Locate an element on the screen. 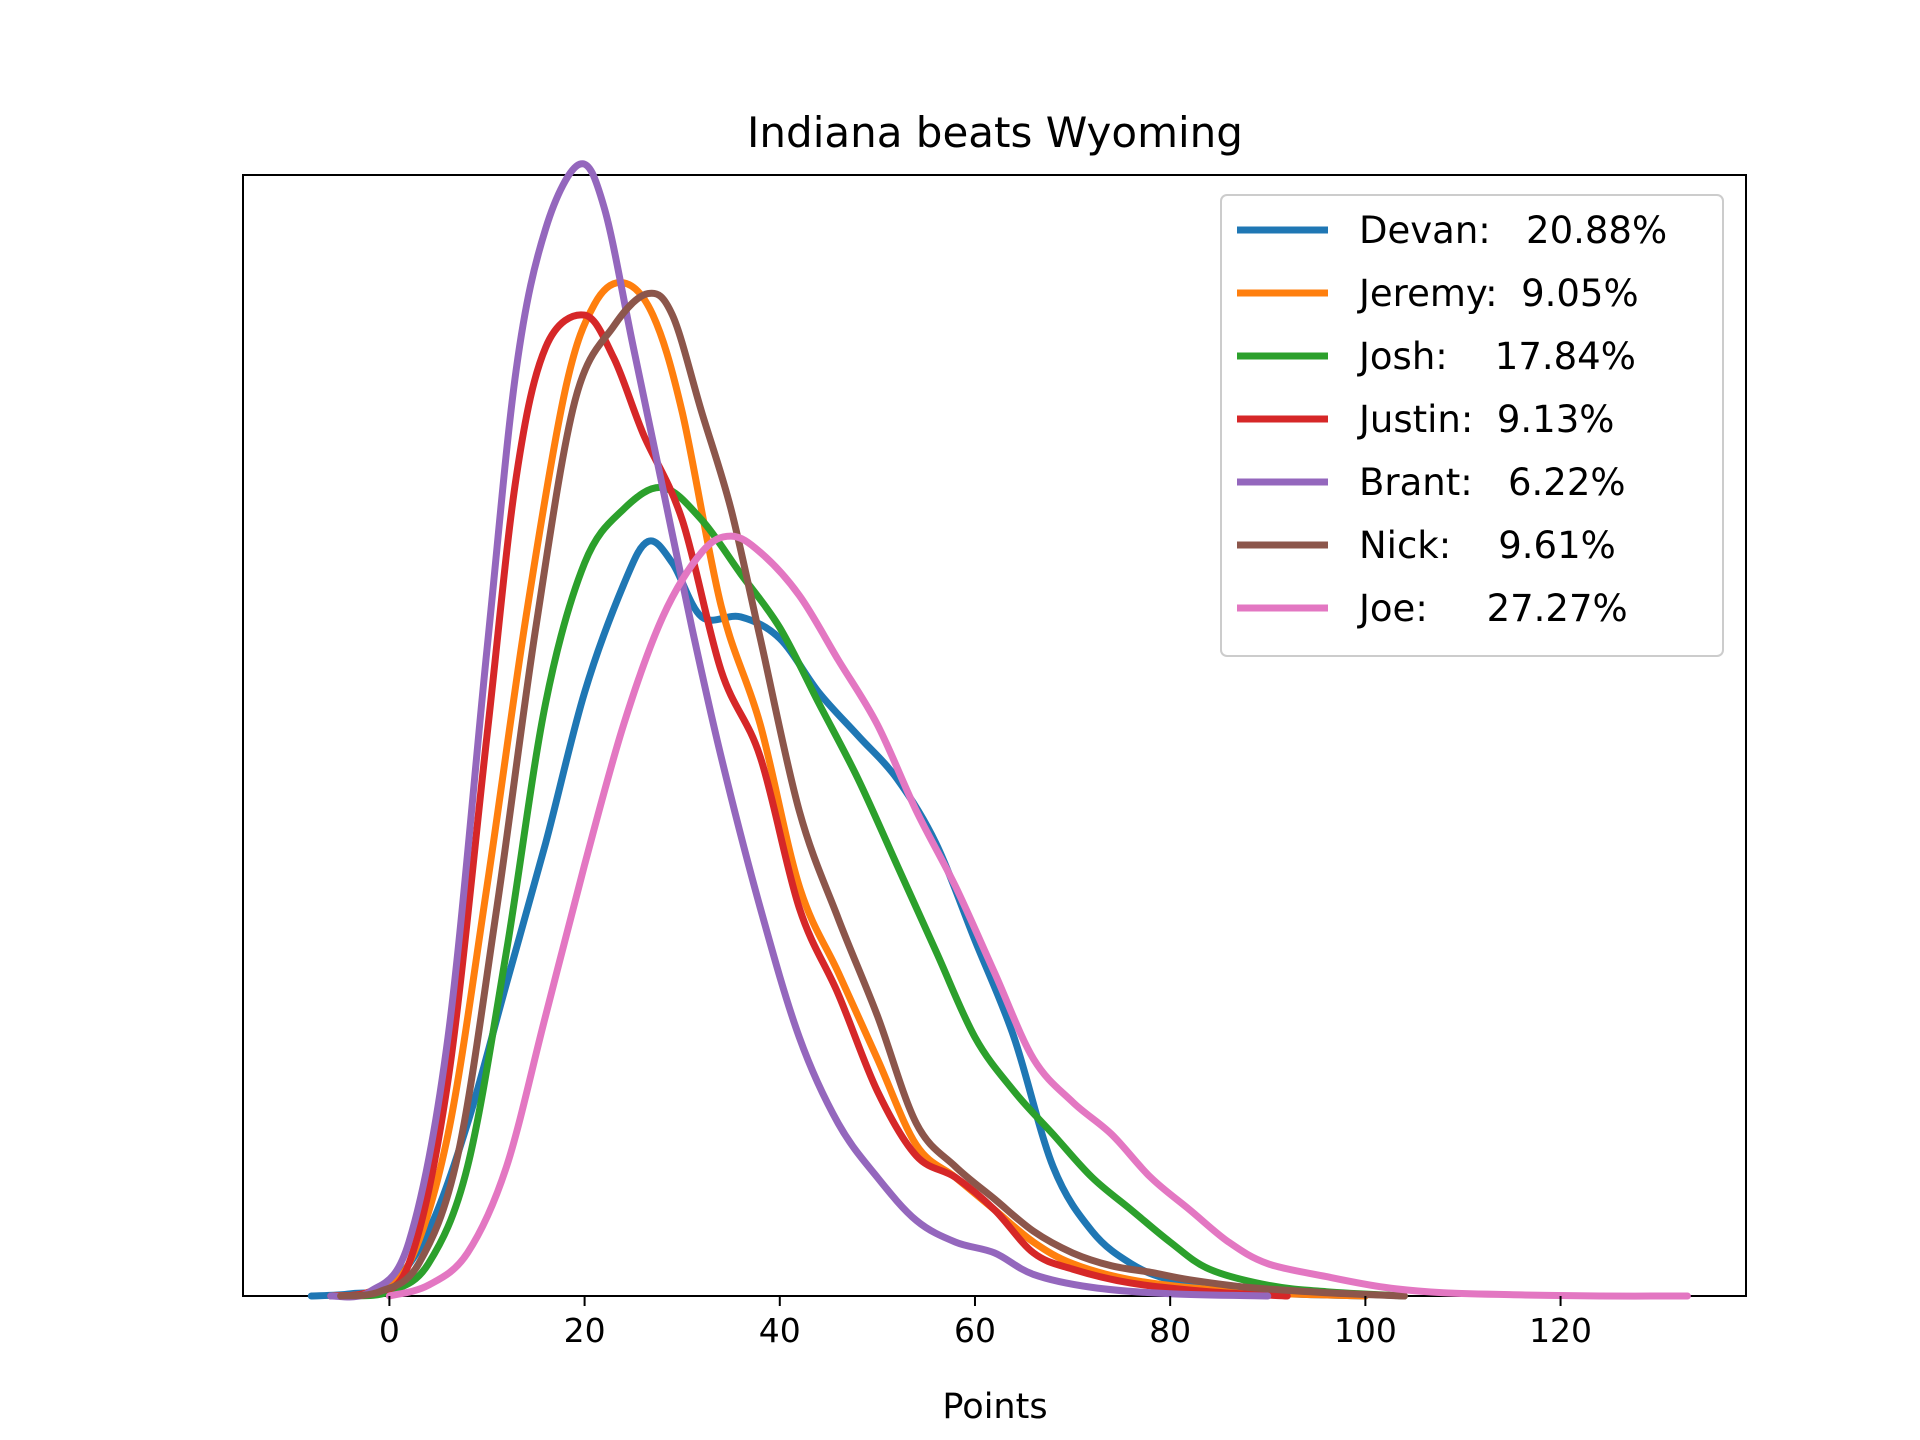  x-tick-label: 60 is located at coordinates (975, 1330).